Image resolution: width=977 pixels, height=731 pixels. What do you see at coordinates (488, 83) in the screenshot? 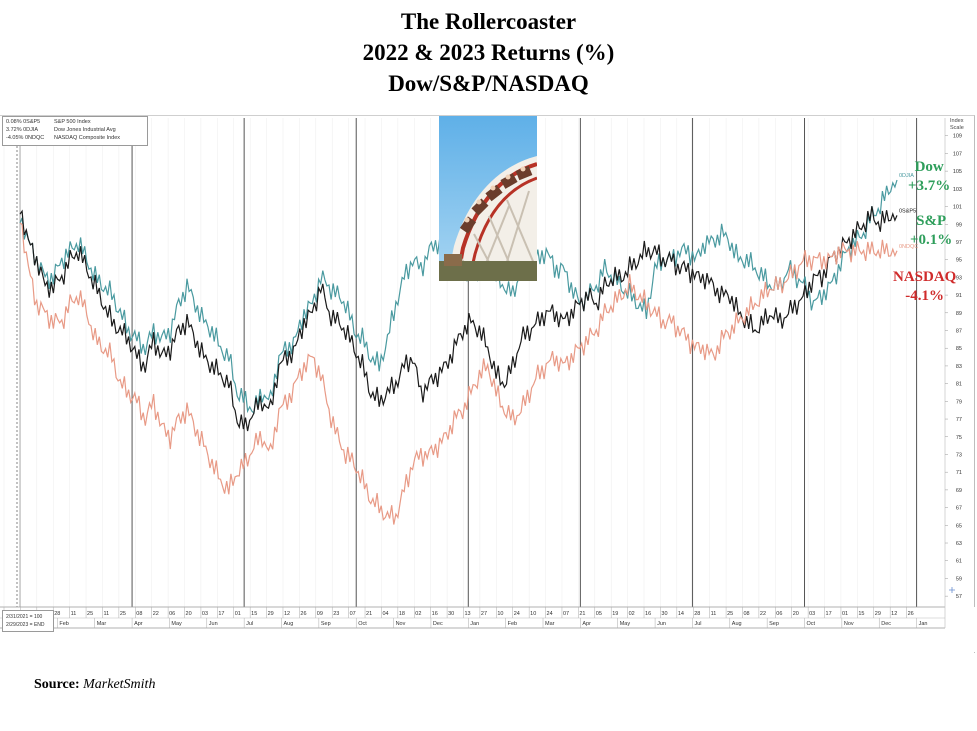
I see `title-line-3: Dow/S&P/NASDAQ` at bounding box center [488, 83].